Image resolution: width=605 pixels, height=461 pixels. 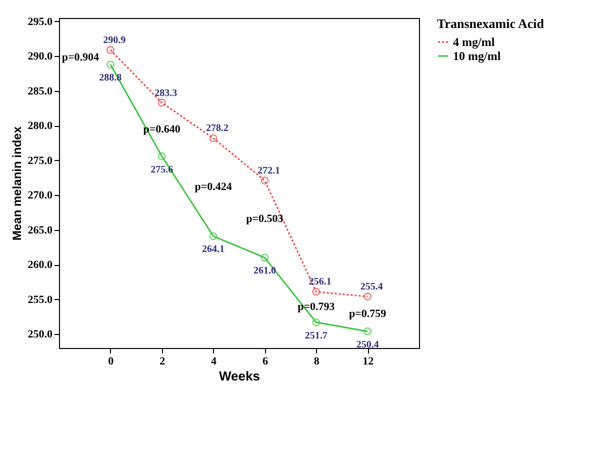 What do you see at coordinates (111, 362) in the screenshot?
I see `x-tick-label: 0` at bounding box center [111, 362].